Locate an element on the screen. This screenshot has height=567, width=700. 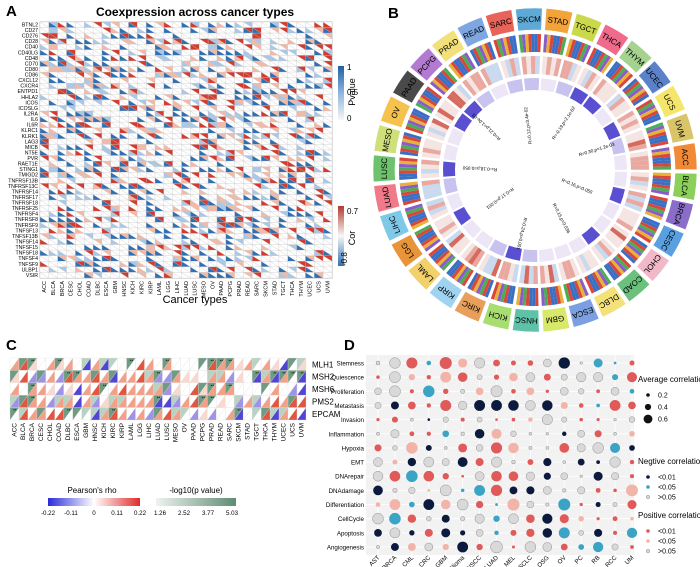
gene-label: VSIR is located at coordinates (32, 276).